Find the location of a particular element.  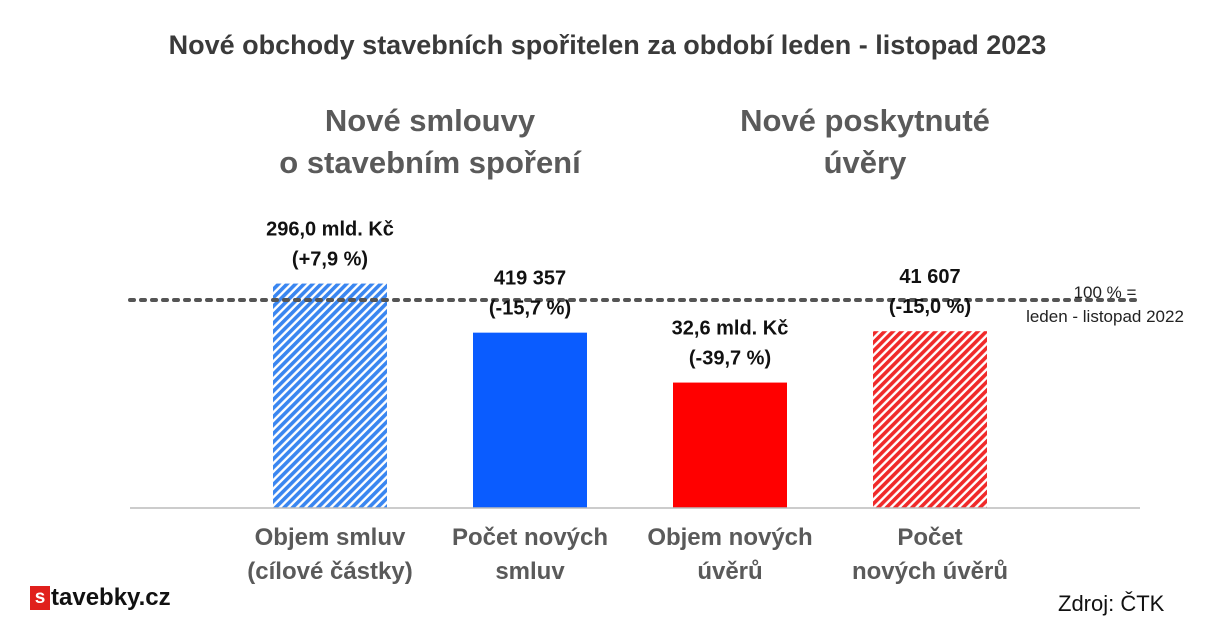

group-title-contracts-line2: o stavebním spoření is located at coordinates (430, 162).